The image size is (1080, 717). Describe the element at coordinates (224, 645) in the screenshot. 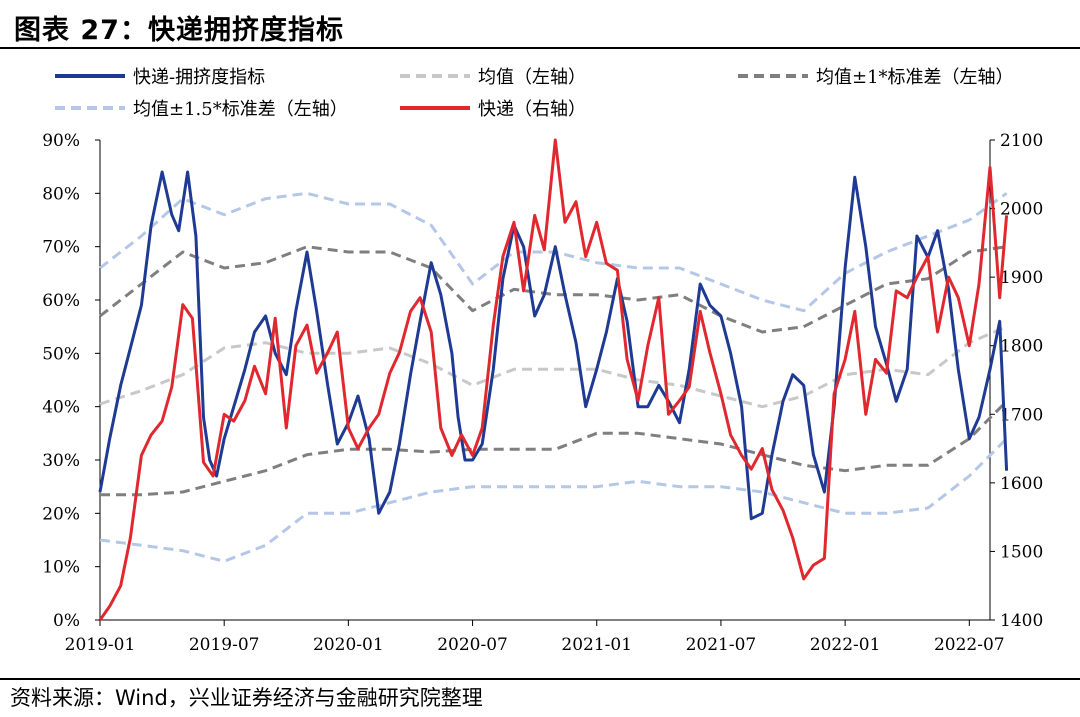

I see `x-tick-label: 2019-07` at that location.